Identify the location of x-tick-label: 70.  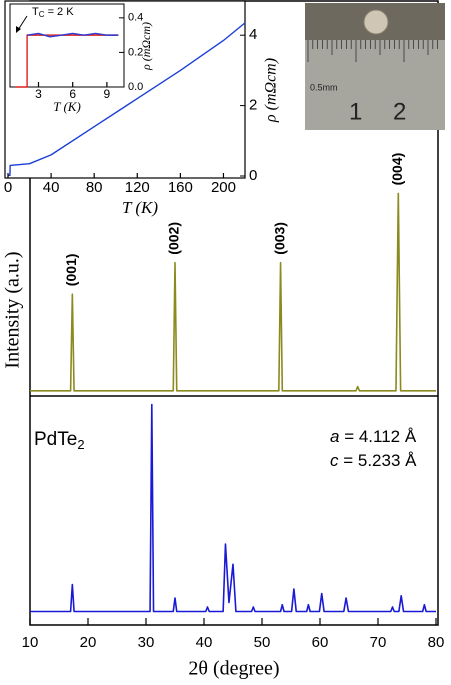
(378, 642).